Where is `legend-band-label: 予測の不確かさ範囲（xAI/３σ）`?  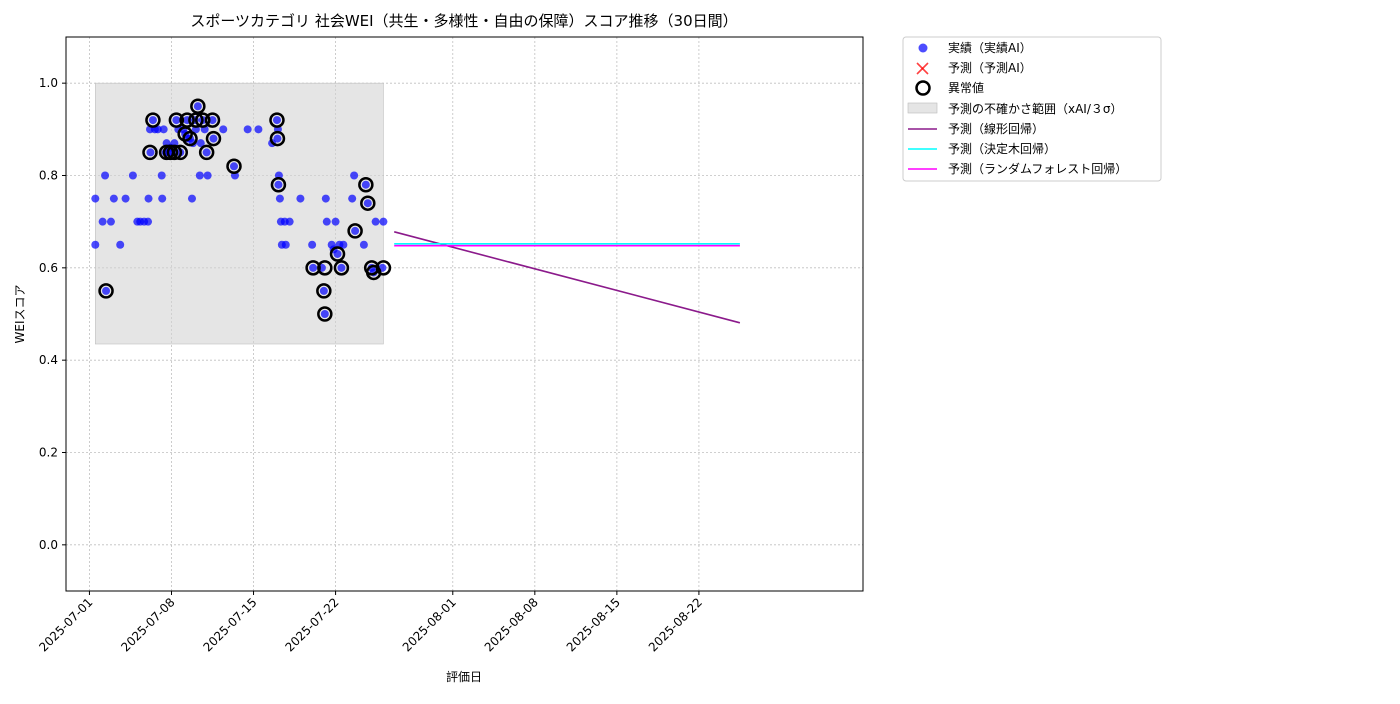
legend-band-label: 予測の不確かさ範囲（xAI/３σ） is located at coordinates (1035, 108).